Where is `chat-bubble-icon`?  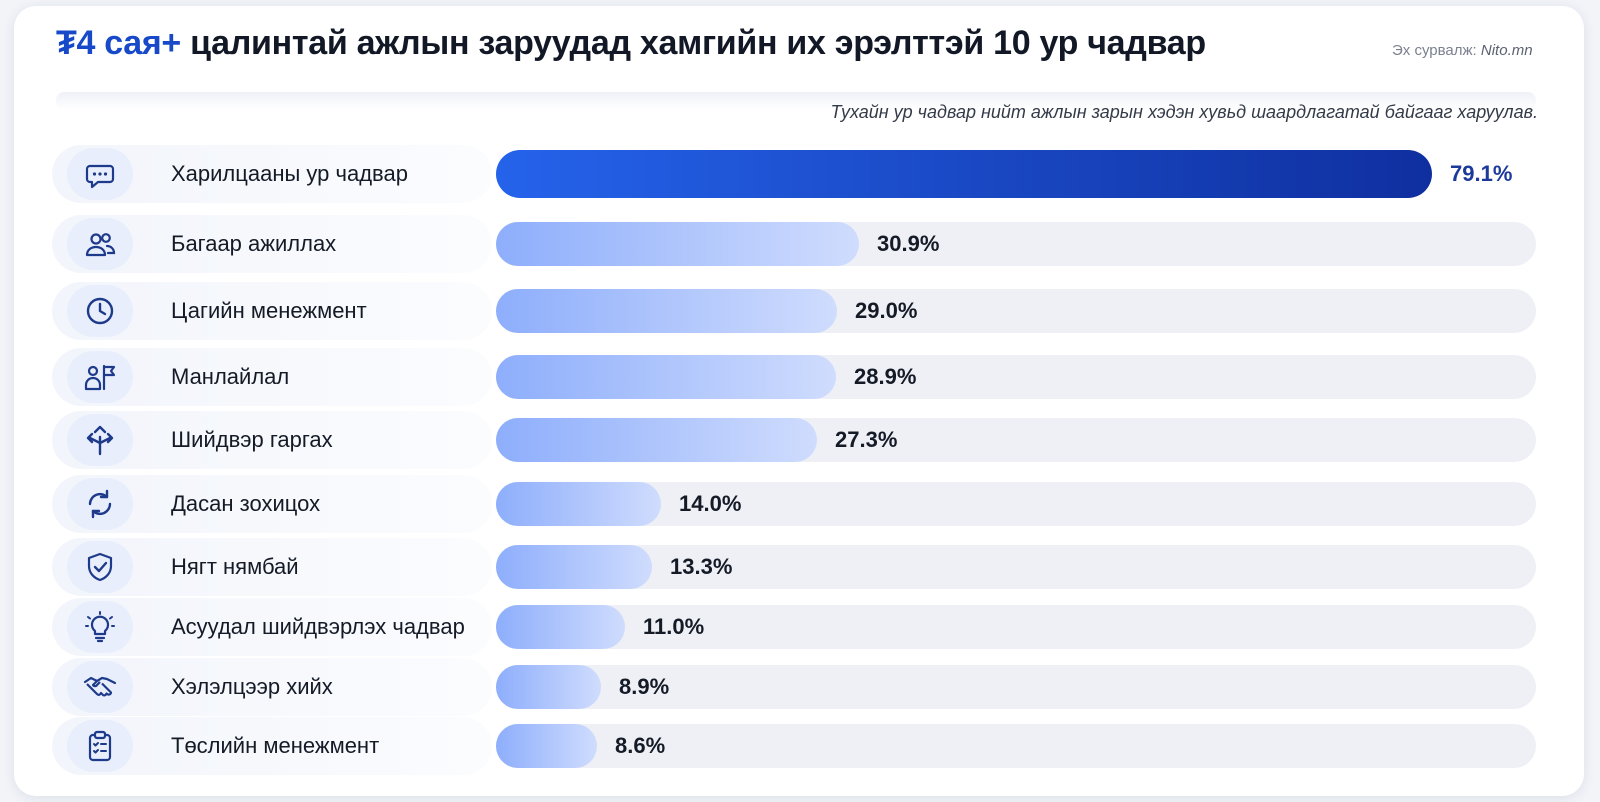 chat-bubble-icon is located at coordinates (100, 176).